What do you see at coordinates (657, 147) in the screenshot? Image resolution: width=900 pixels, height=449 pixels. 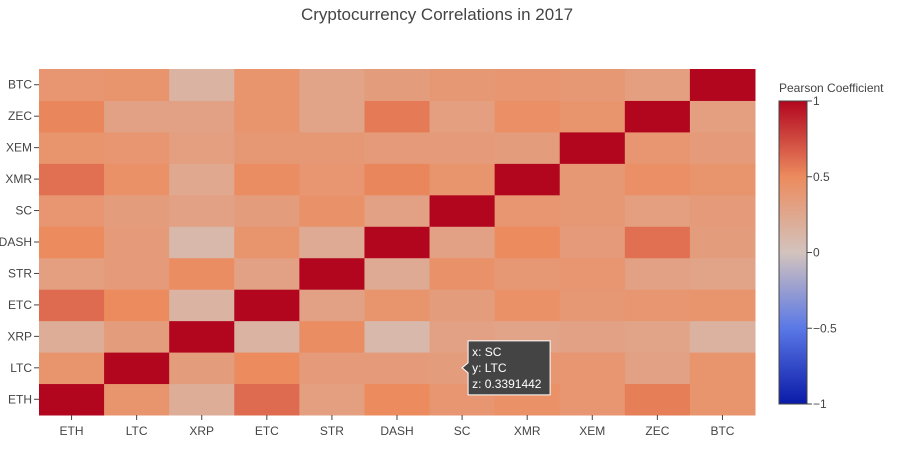 I see `heatmap-cell-xem-zec` at bounding box center [657, 147].